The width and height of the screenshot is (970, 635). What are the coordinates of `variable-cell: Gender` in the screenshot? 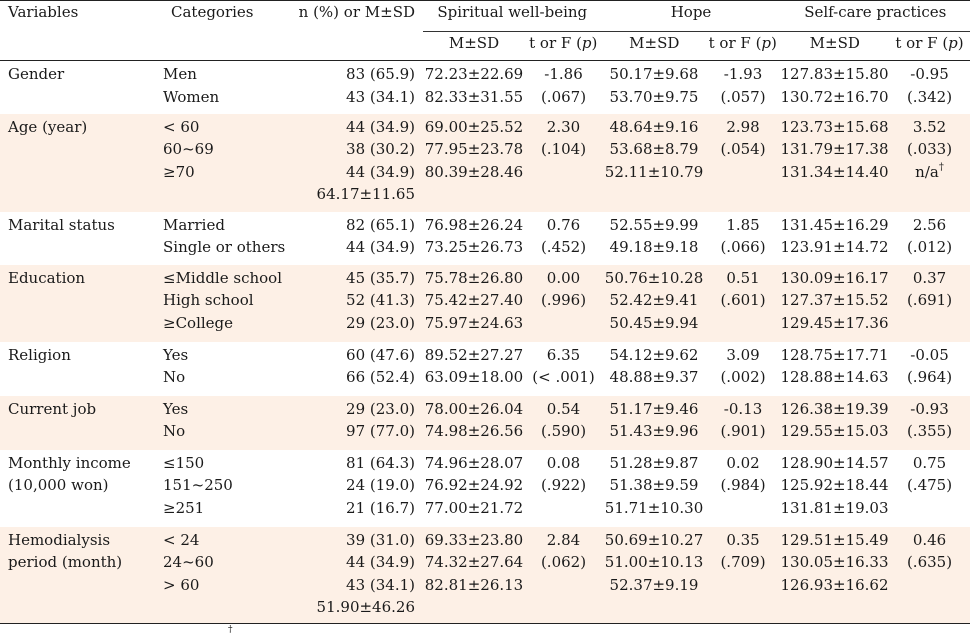 It's located at (36, 74).